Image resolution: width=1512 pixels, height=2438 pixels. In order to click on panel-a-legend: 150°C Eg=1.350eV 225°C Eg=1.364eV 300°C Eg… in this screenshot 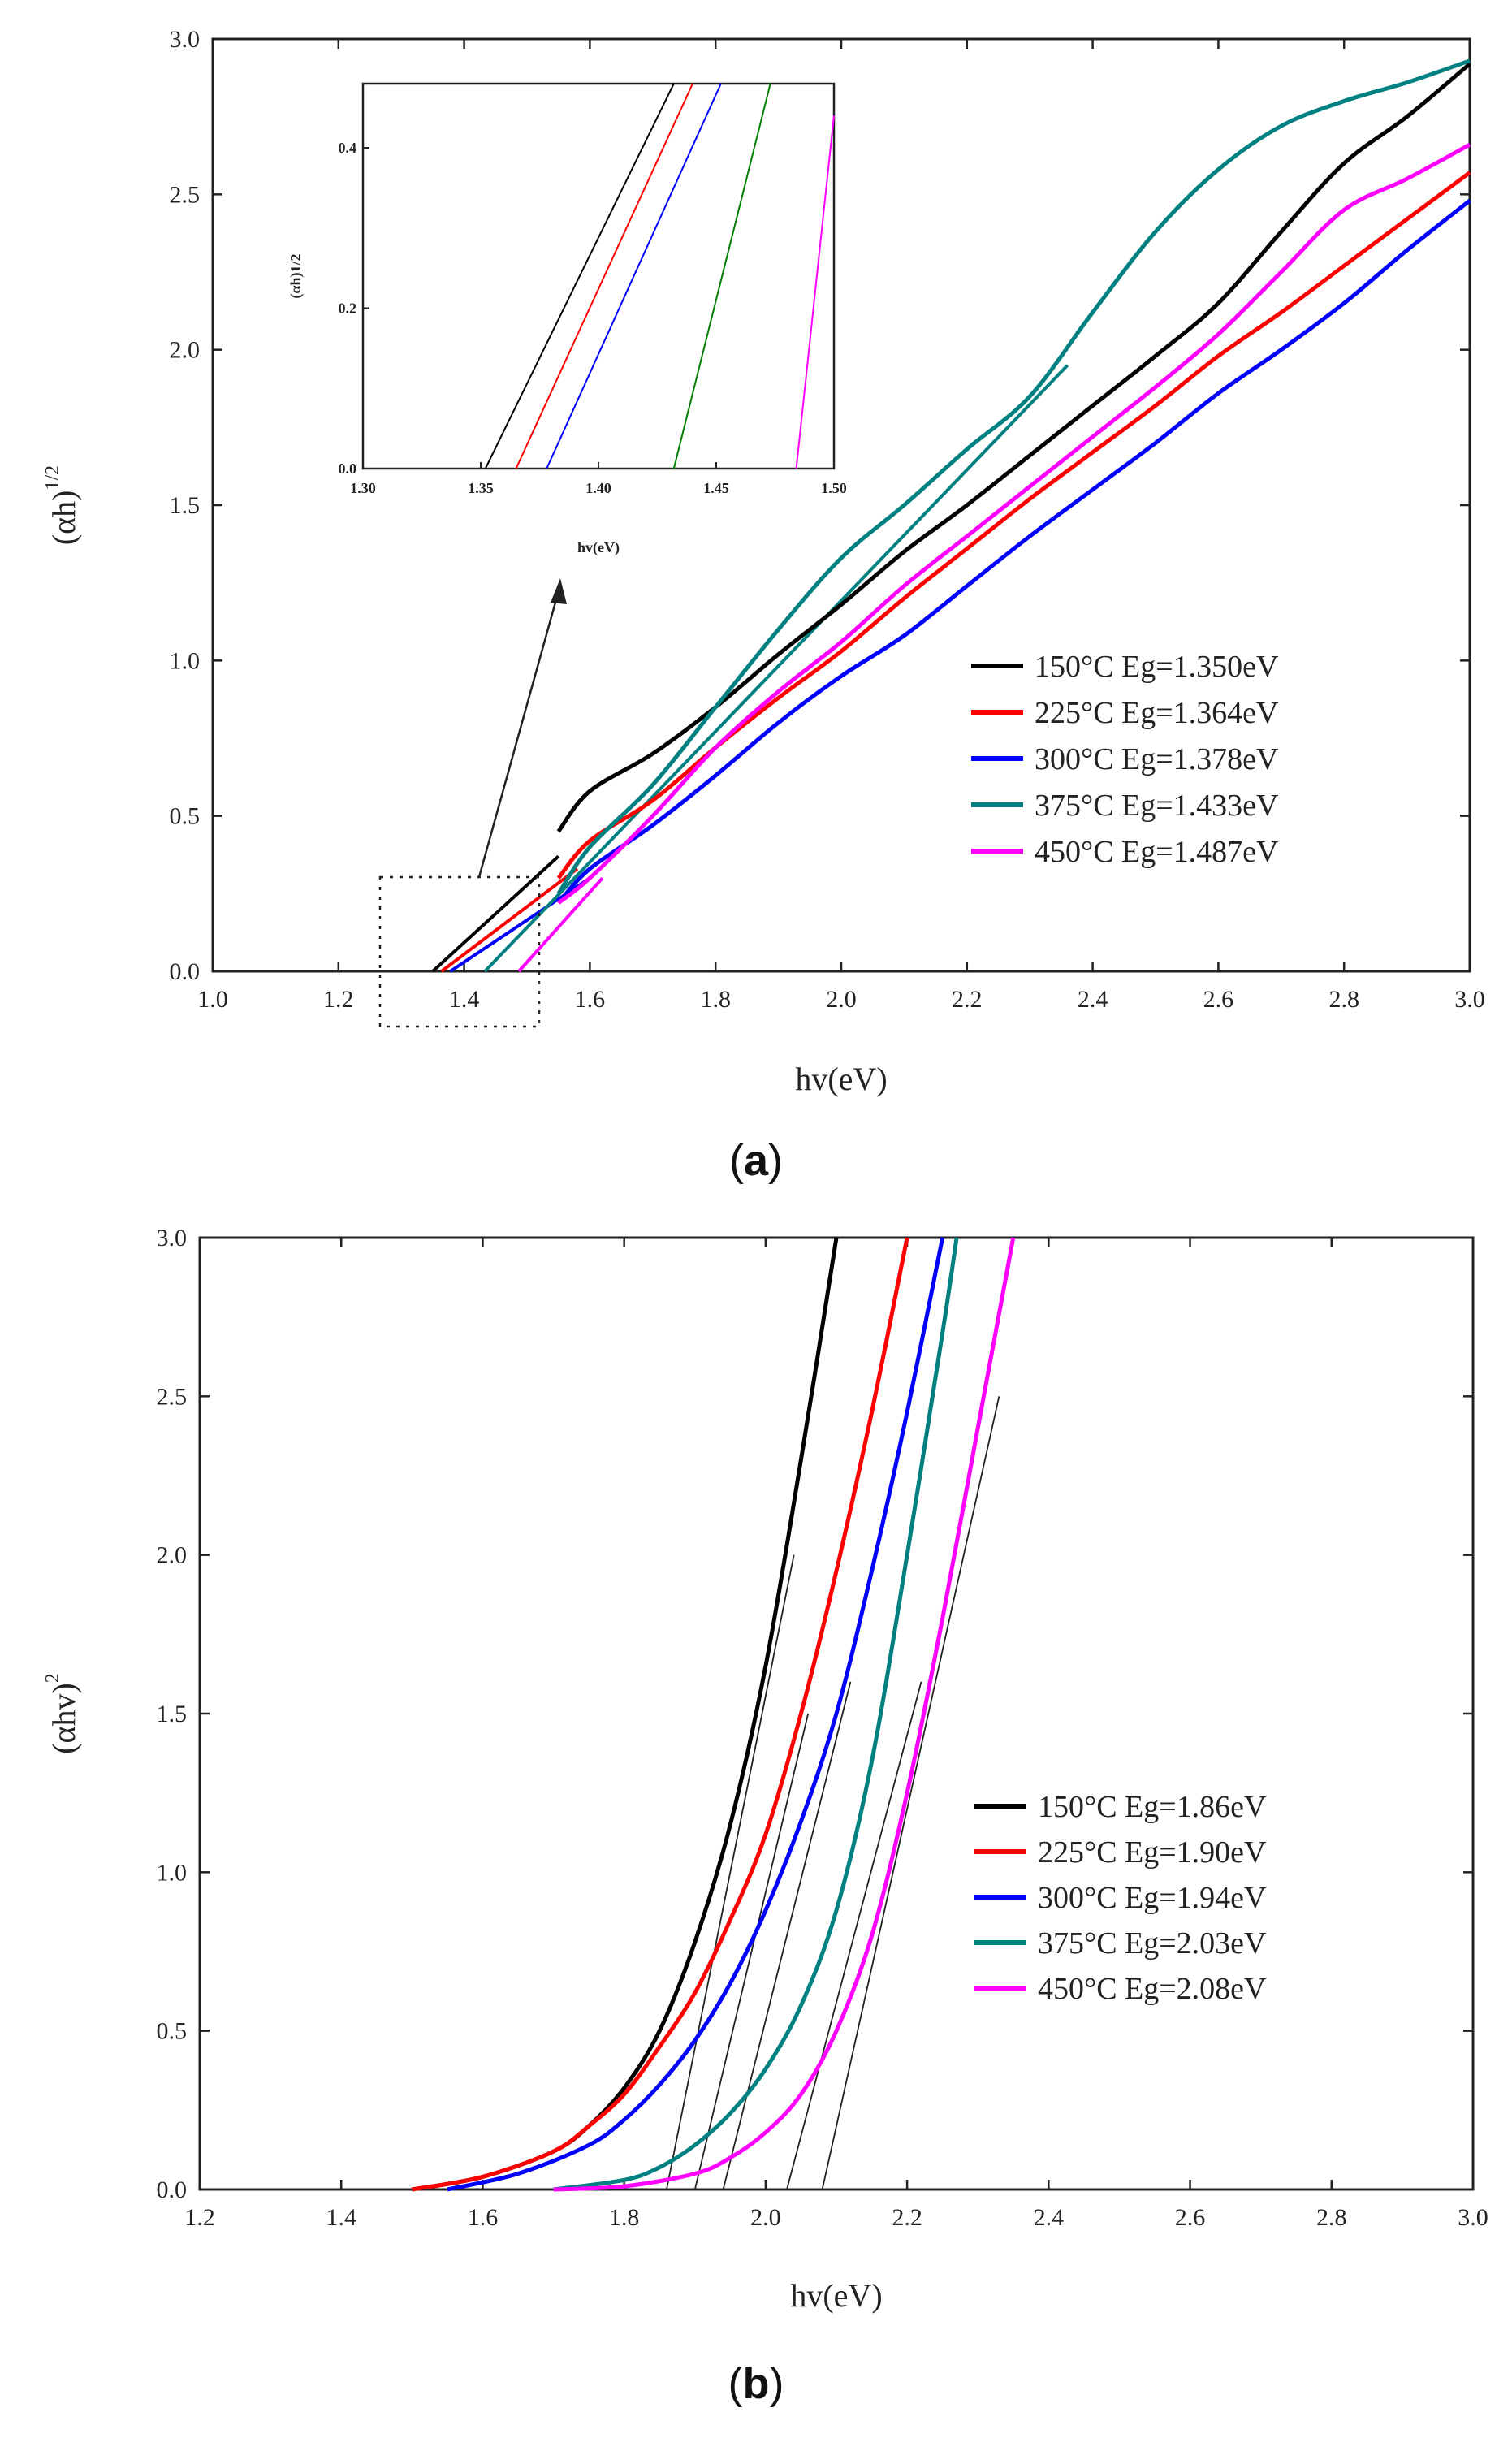, I will do `click(1125, 759)`.